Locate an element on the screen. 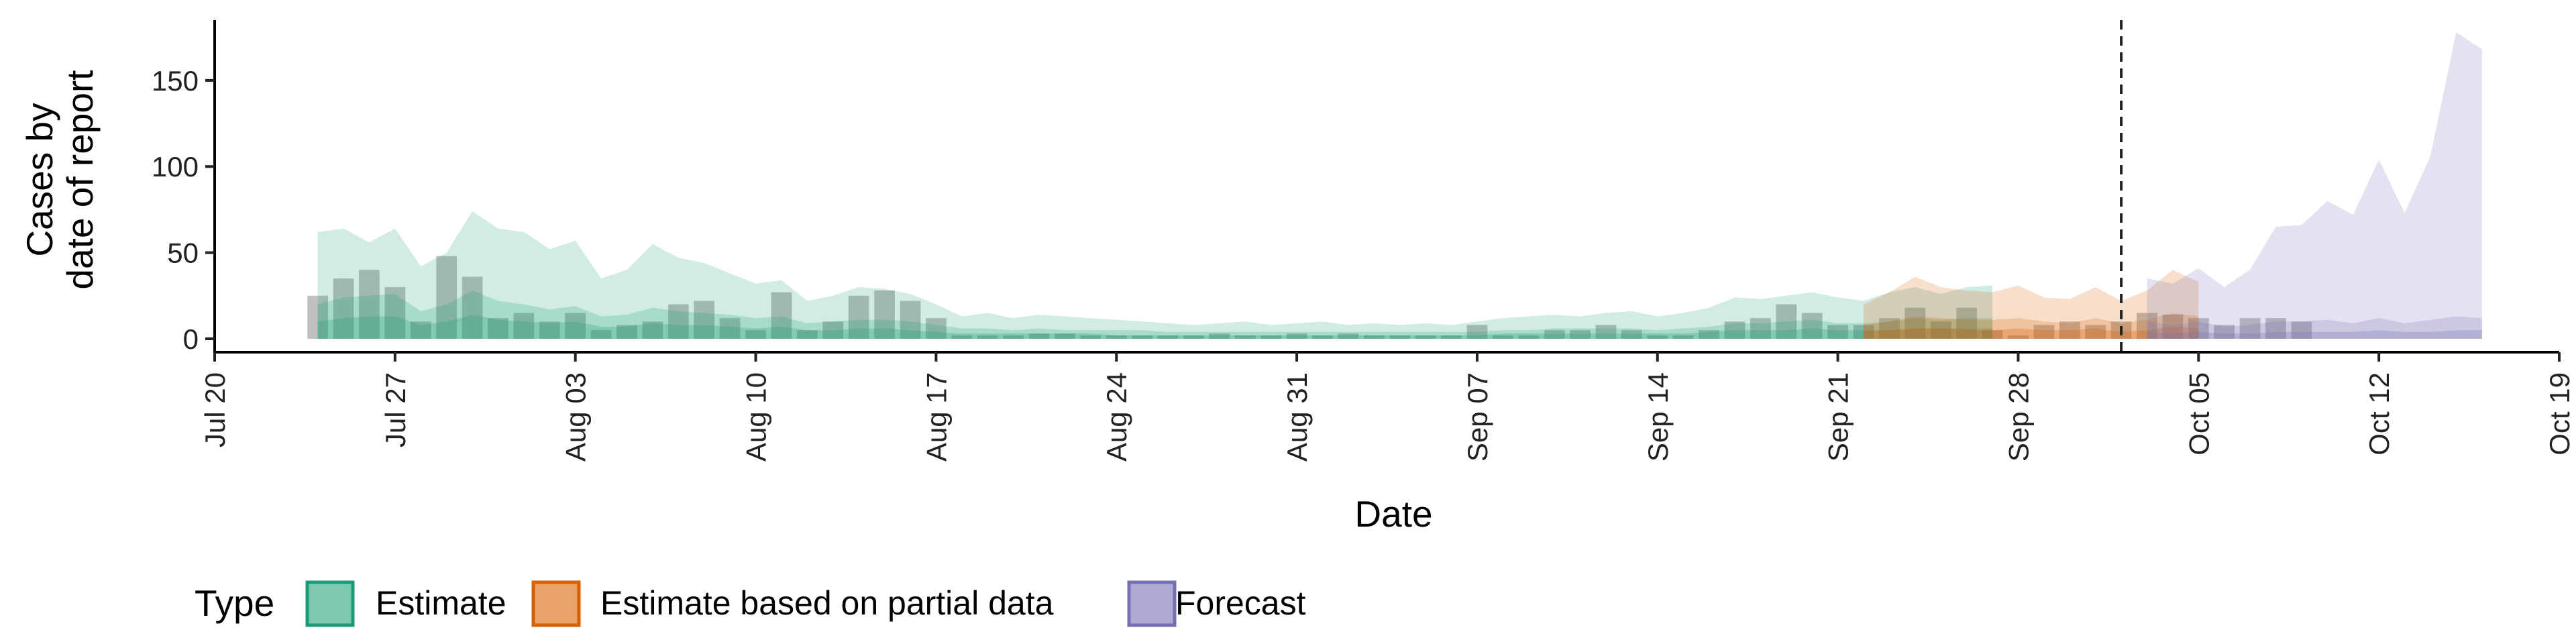 The image size is (2576, 644). x-tick-label: Aug 31 is located at coordinates (1297, 417).